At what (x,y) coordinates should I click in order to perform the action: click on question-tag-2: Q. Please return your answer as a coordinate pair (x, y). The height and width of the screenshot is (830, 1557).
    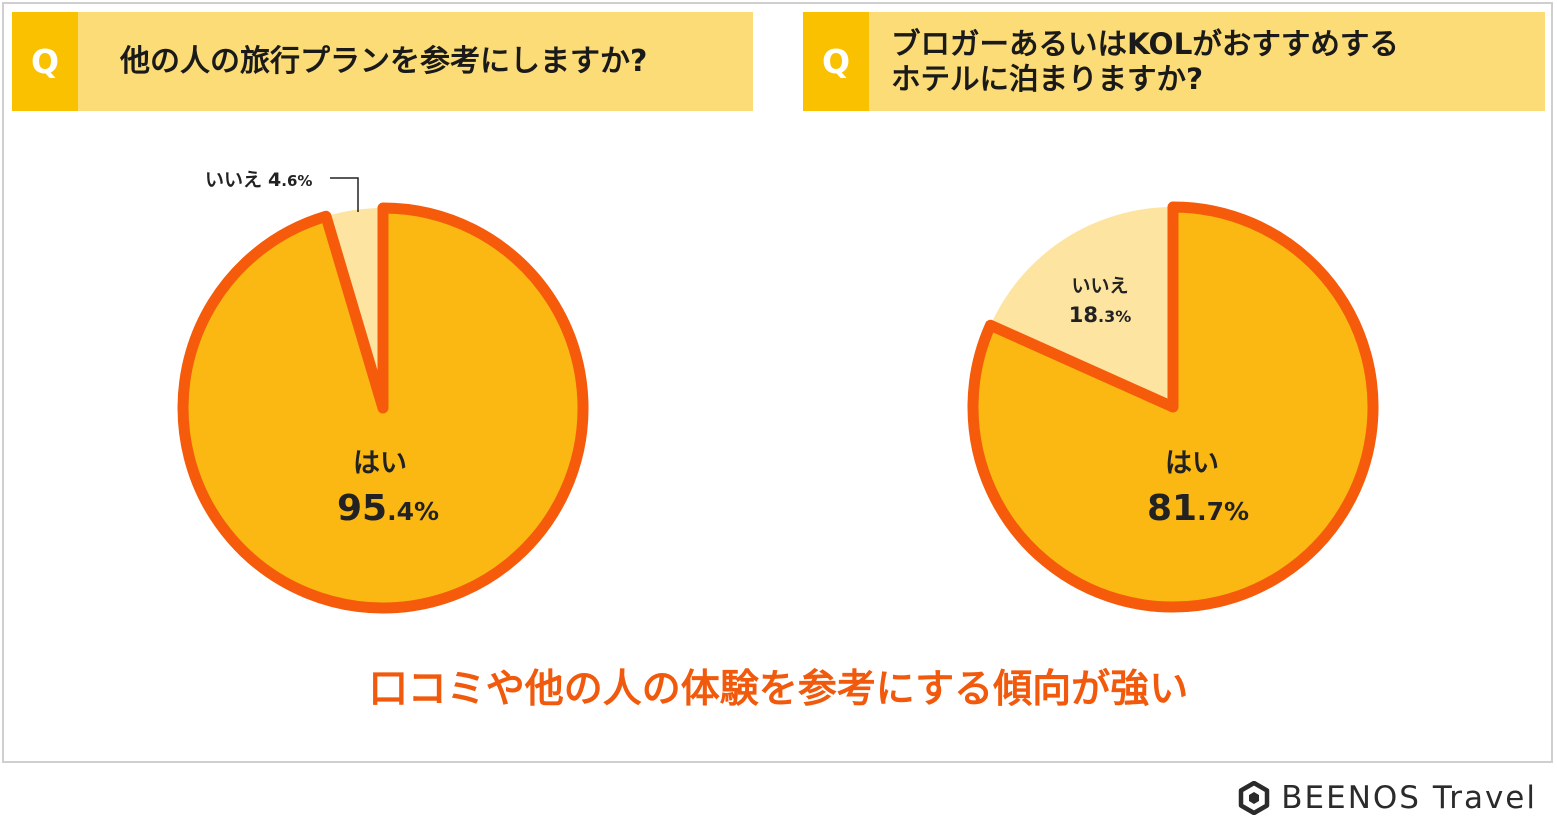
    Looking at the image, I should click on (836, 61).